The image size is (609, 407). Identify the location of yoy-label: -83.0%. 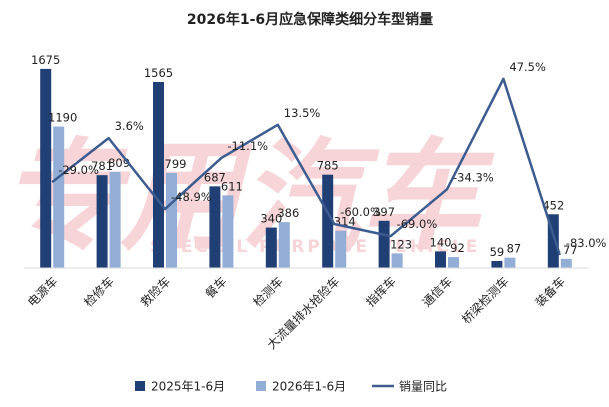
(586, 243).